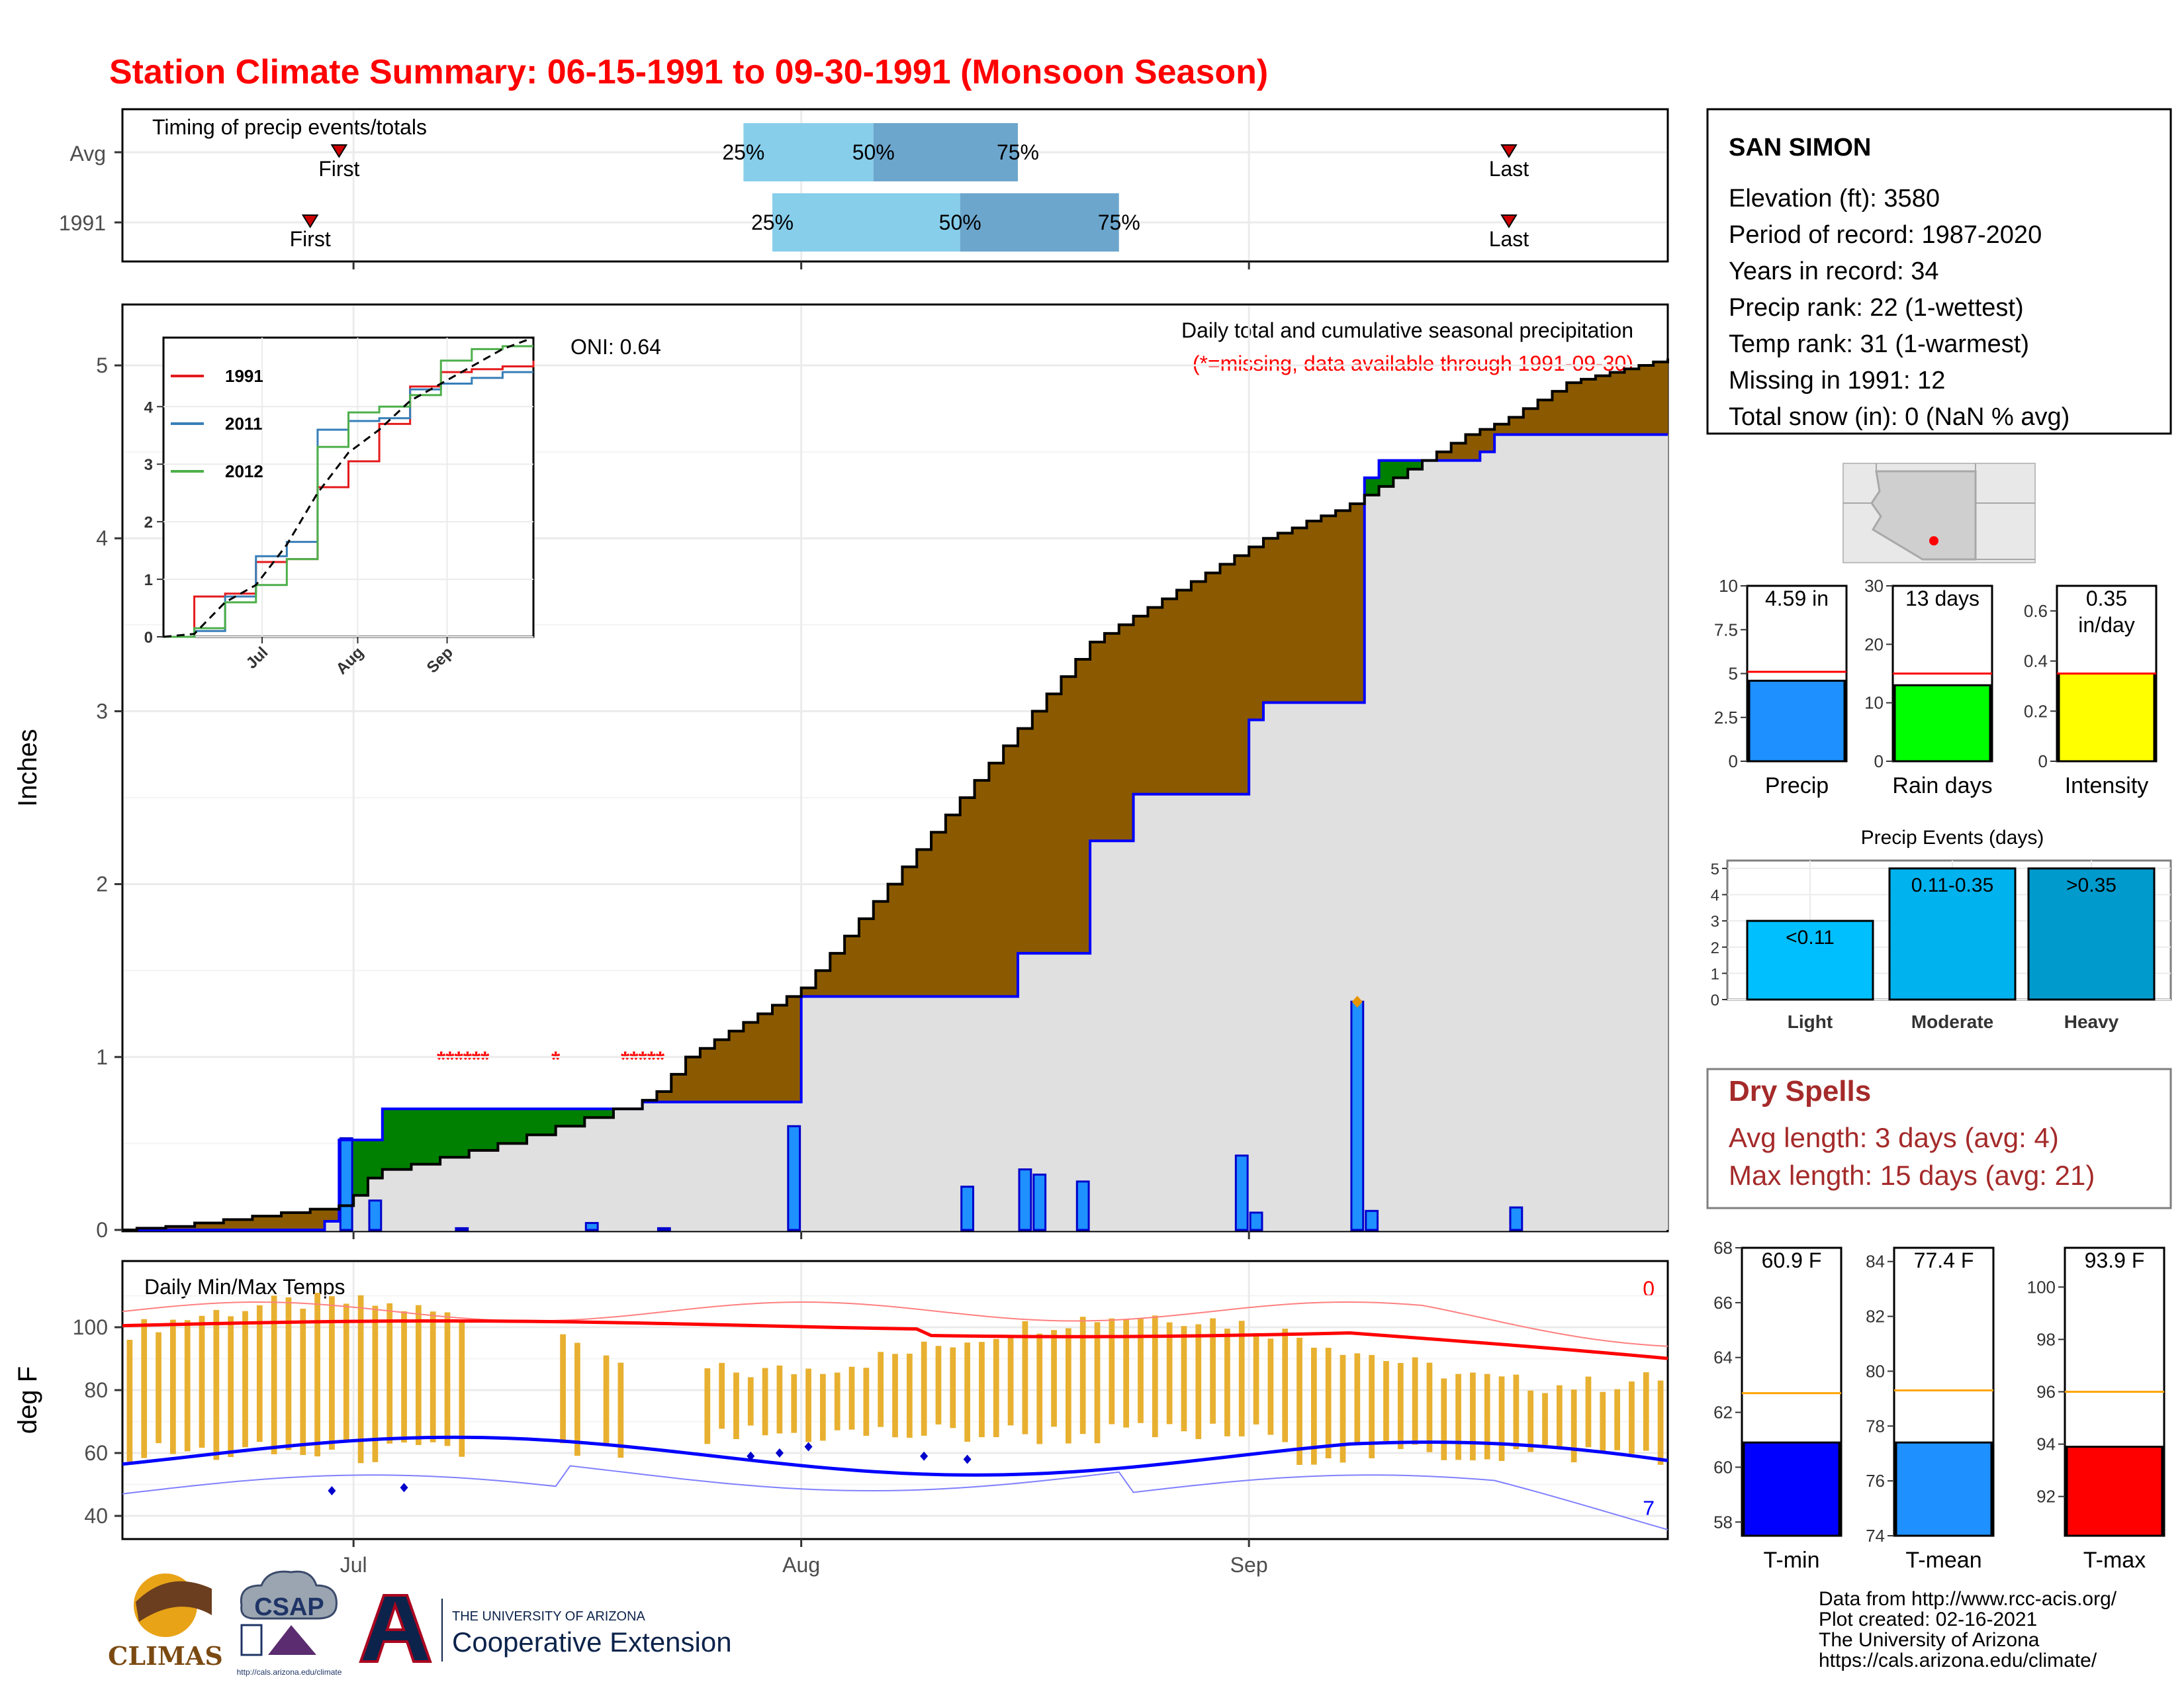 This screenshot has width=2184, height=1688. Describe the element at coordinates (801, 1565) in the screenshot. I see `temp-xtick-label: Aug` at that location.